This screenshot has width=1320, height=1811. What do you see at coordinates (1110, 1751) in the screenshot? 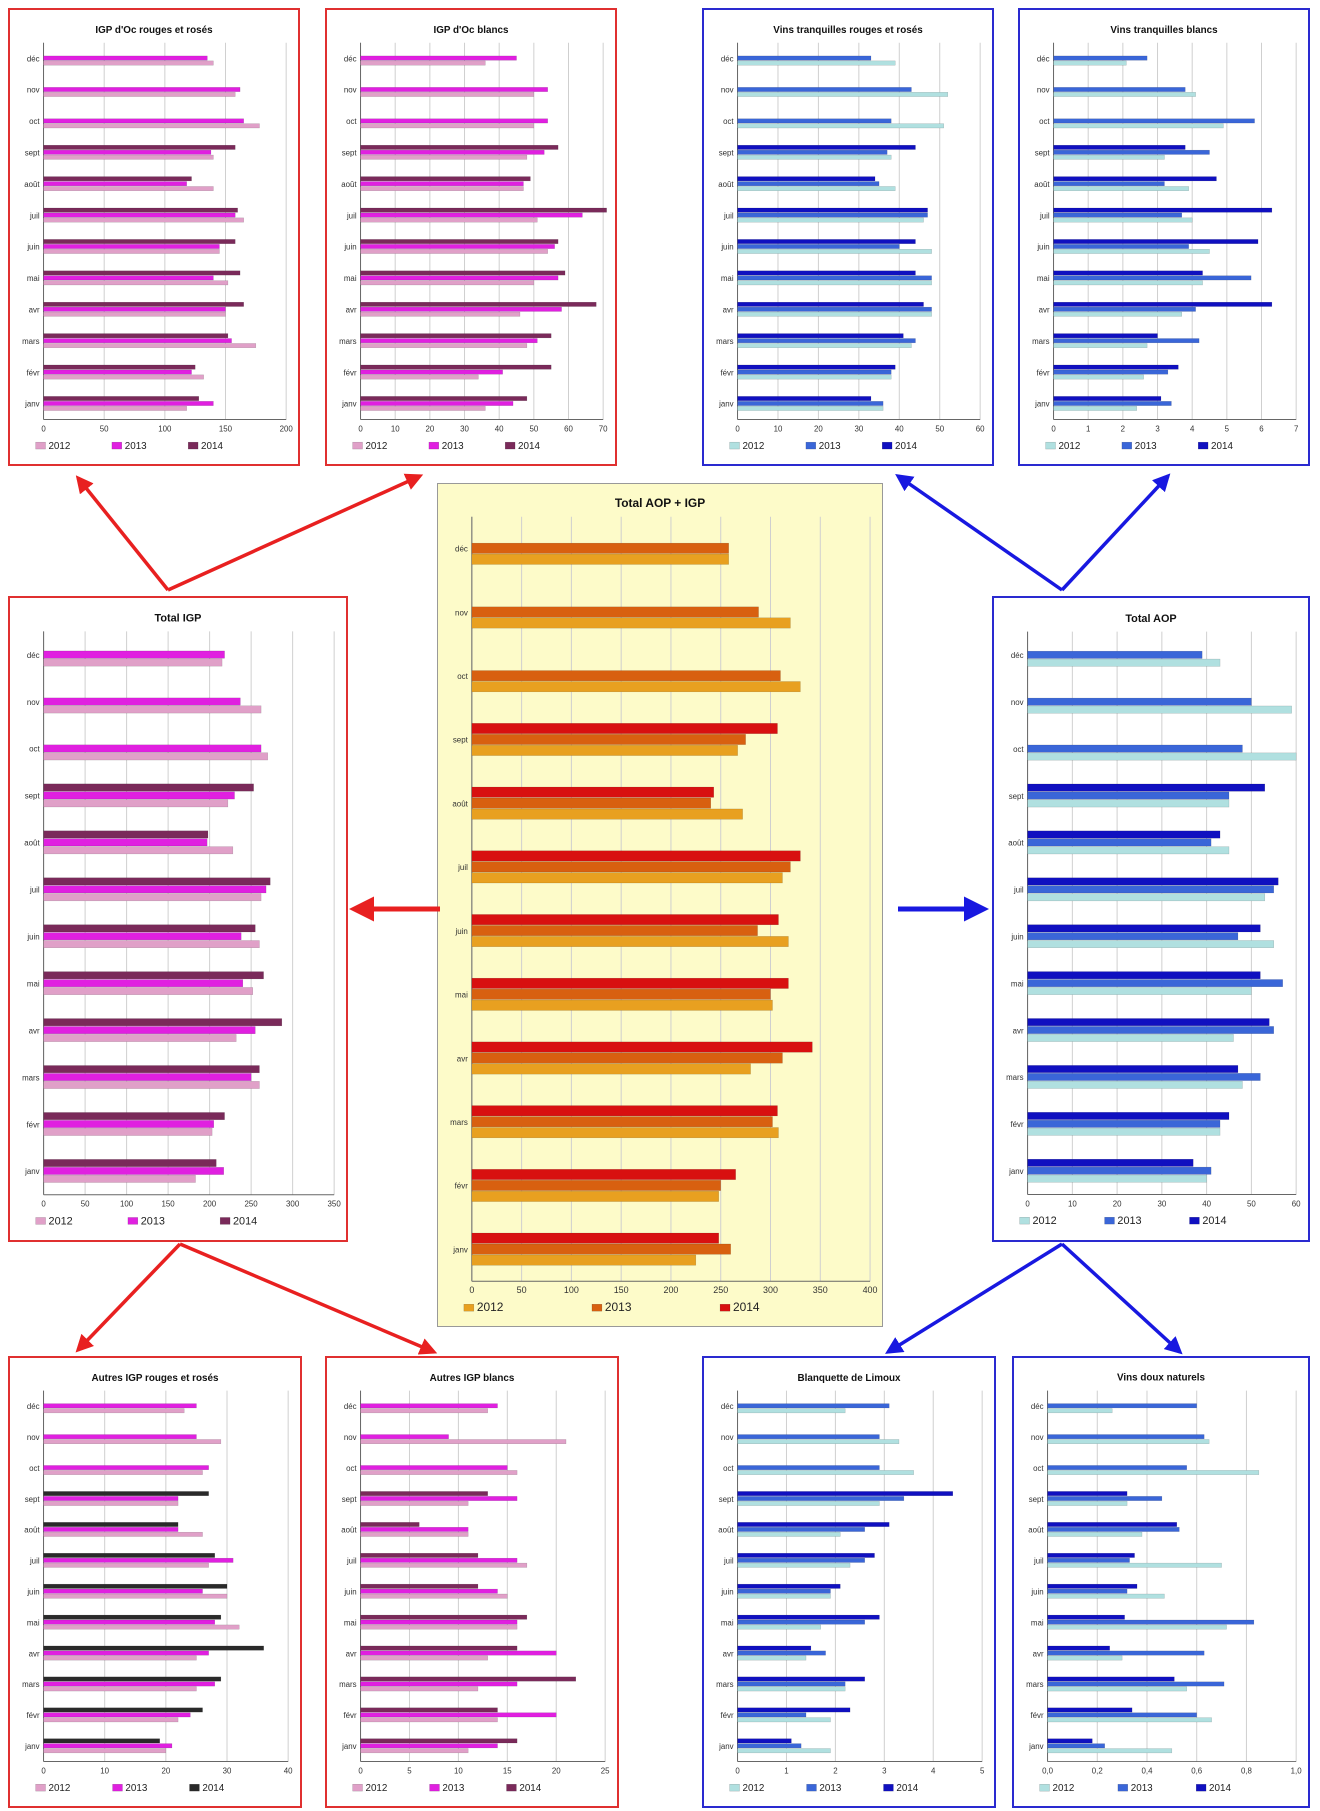
I see `vins-doux-naturels-bar-2012-janv` at bounding box center [1110, 1751].